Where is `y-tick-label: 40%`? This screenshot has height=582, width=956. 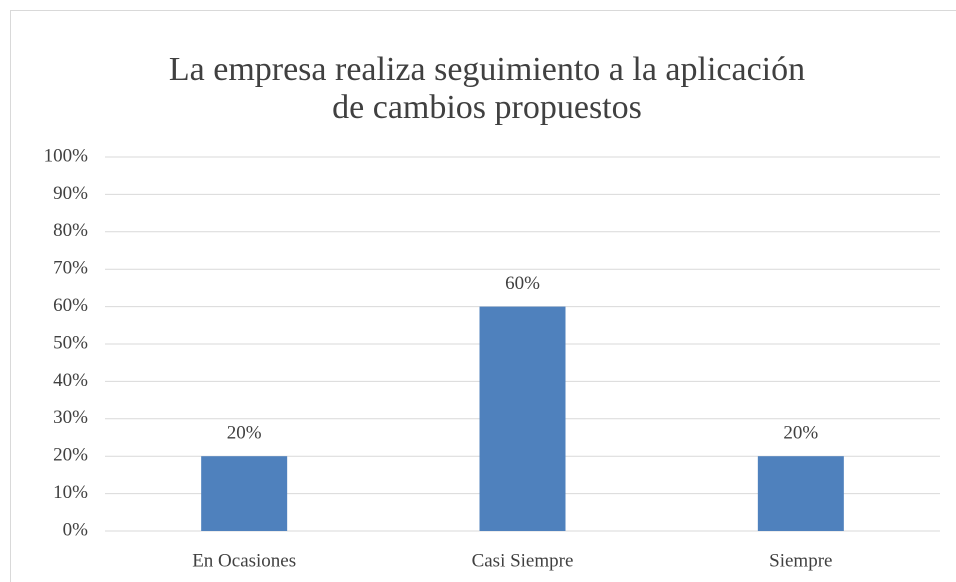 y-tick-label: 40% is located at coordinates (70, 380).